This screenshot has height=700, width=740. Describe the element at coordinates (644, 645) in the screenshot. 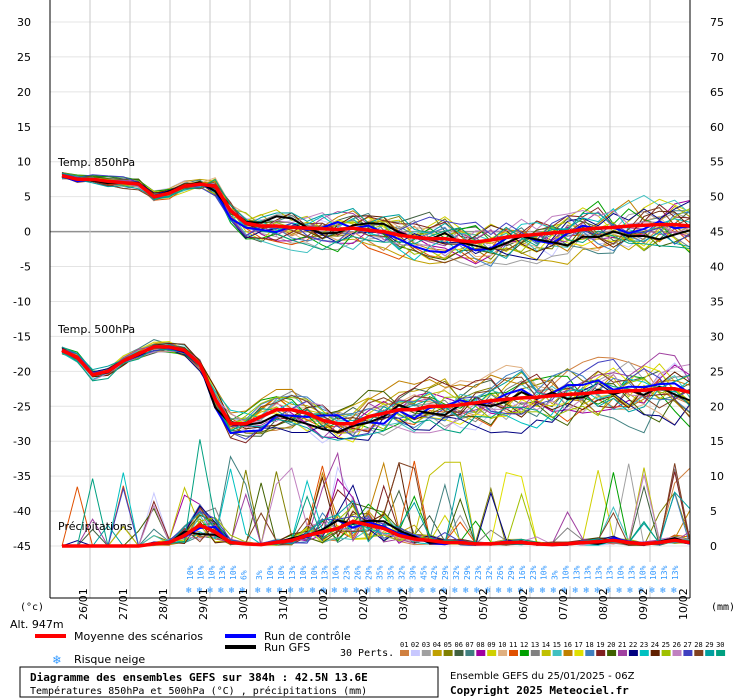

I see `pert-number: 23` at that location.